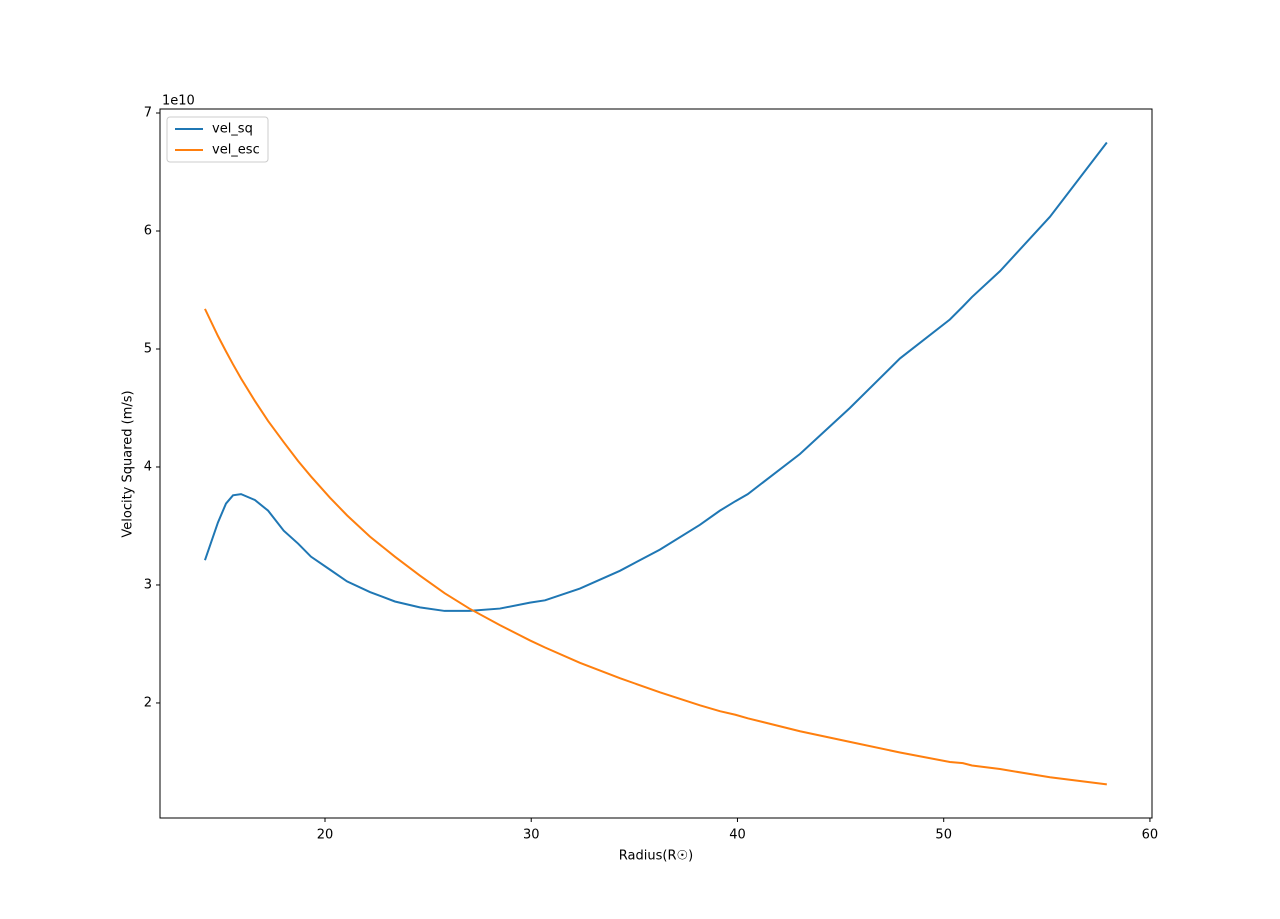 The height and width of the screenshot is (919, 1280). What do you see at coordinates (128, 463) in the screenshot?
I see `y-axis-label: Velocity Squared (m/s)` at bounding box center [128, 463].